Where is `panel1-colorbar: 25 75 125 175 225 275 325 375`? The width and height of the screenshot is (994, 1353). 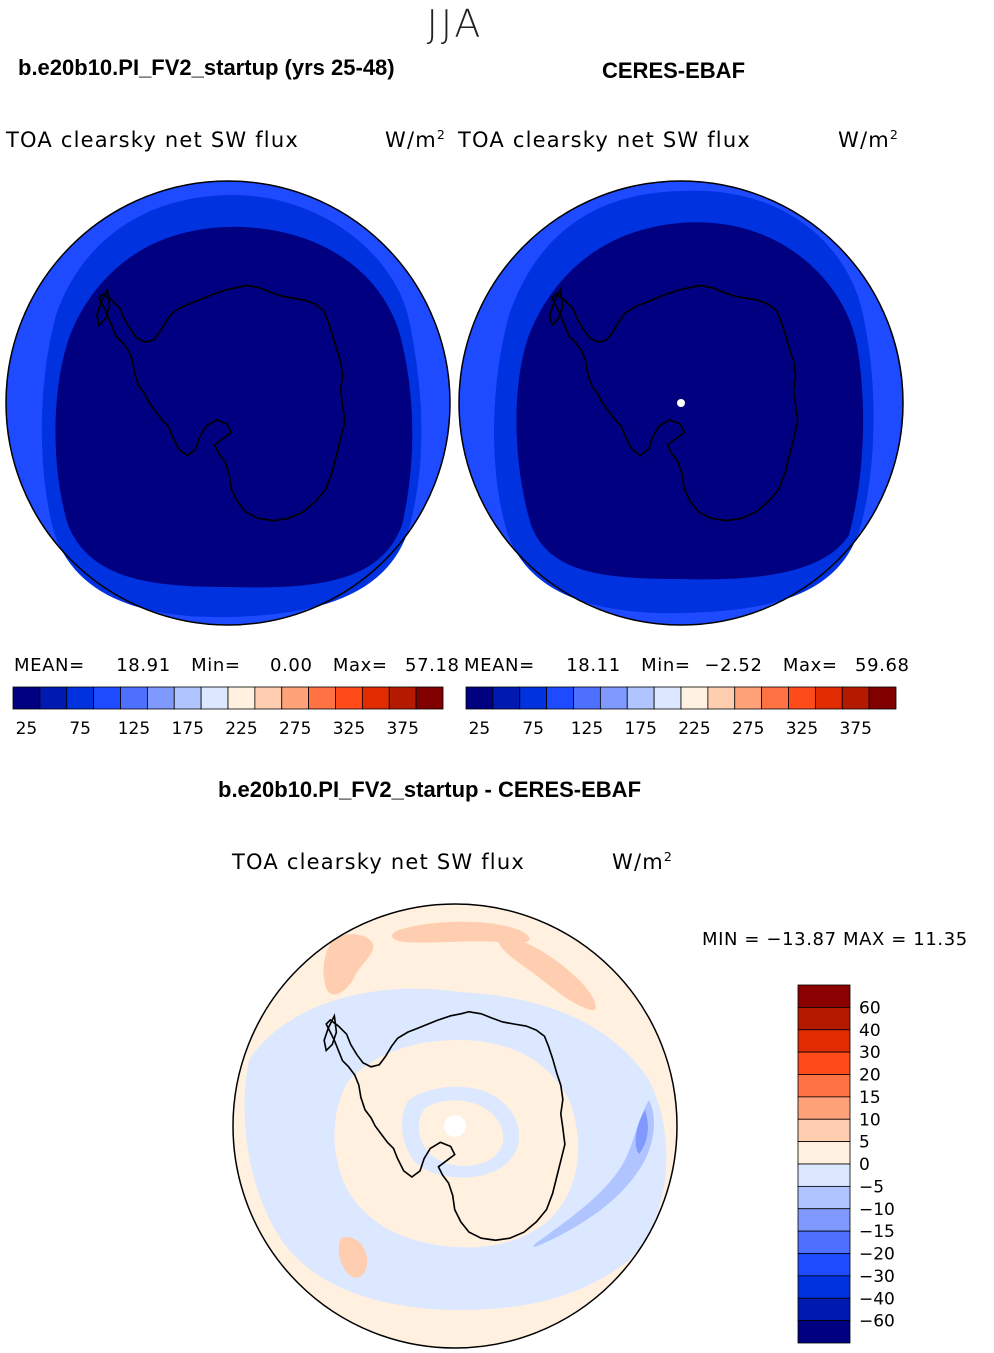
panel1-colorbar: 25 75 125 175 225 275 325 375 is located at coordinates (228, 712).